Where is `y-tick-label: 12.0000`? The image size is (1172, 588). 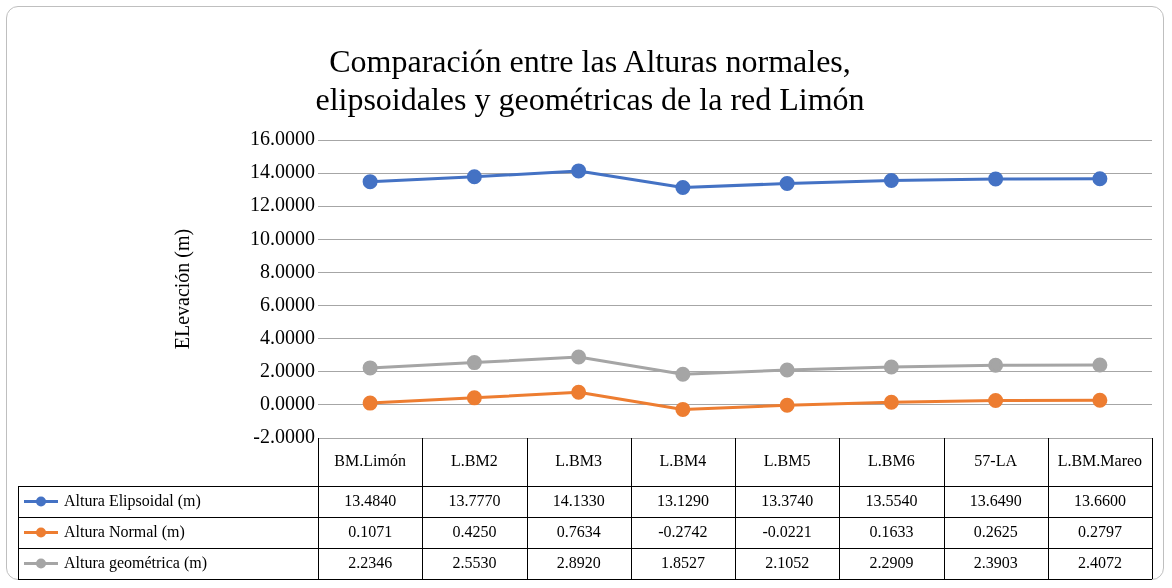
y-tick-label: 12.0000 is located at coordinates (282, 204).